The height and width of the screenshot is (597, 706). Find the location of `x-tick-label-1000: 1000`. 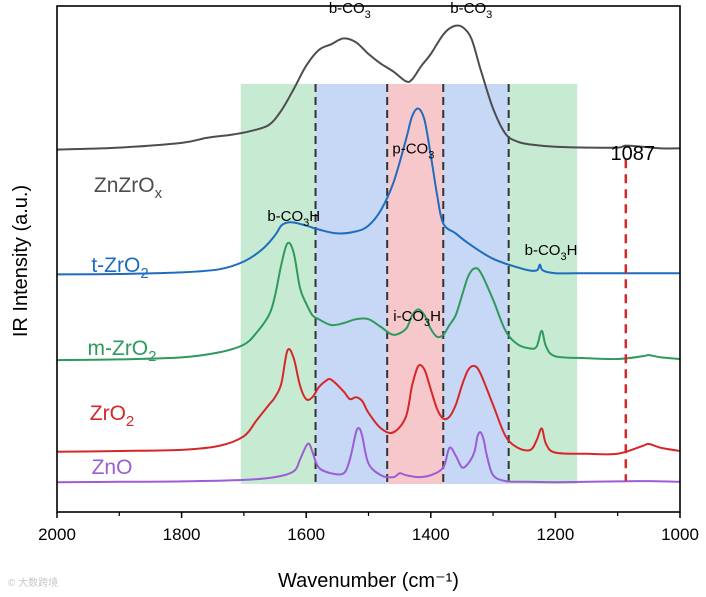

x-tick-label-1000: 1000 is located at coordinates (680, 534).